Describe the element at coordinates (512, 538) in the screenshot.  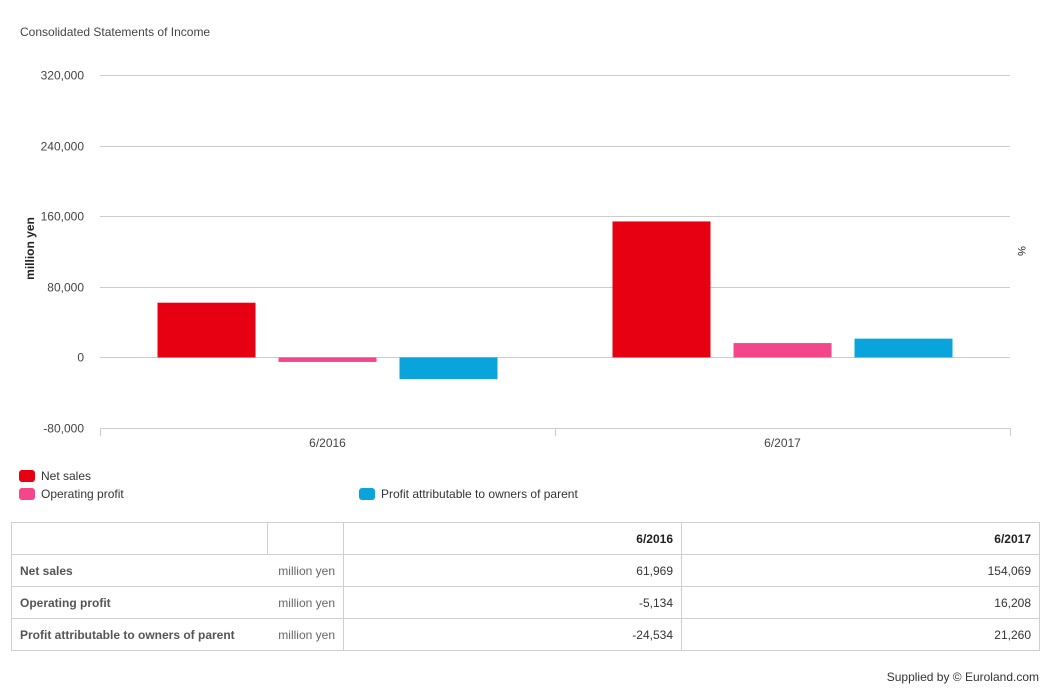
I see `table-header-6-2016: 6/2016` at that location.